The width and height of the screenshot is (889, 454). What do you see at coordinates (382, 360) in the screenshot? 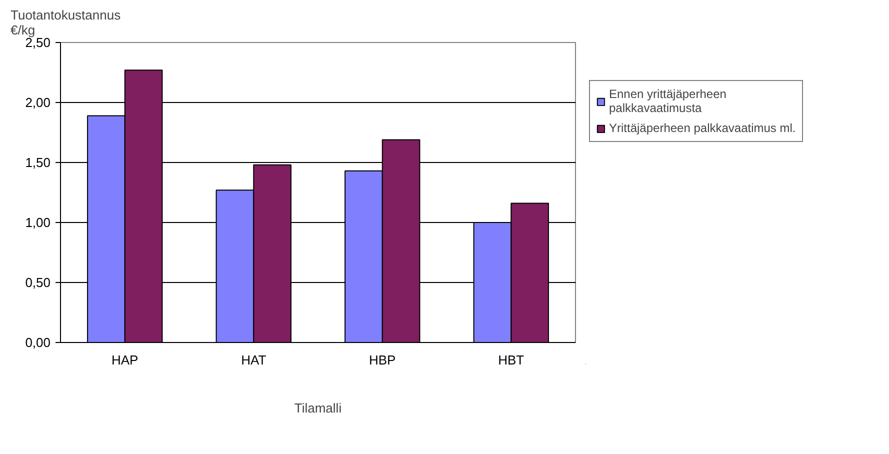
I see `x-tick-label: HBP` at bounding box center [382, 360].